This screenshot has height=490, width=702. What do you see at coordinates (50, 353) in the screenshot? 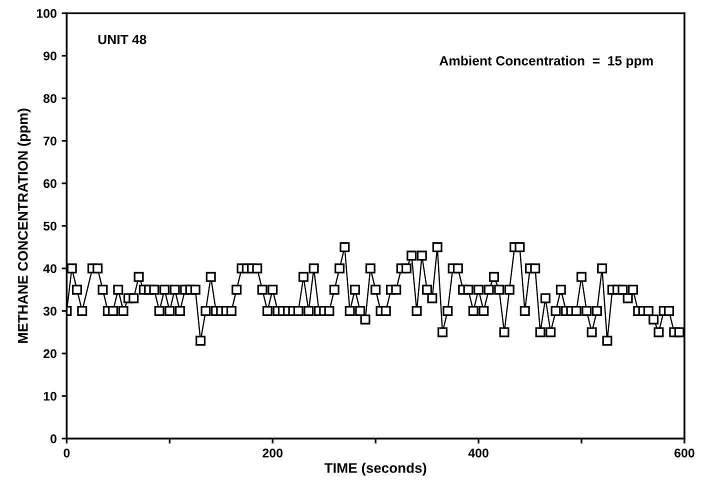
I see `y-tick-label: 20` at bounding box center [50, 353].